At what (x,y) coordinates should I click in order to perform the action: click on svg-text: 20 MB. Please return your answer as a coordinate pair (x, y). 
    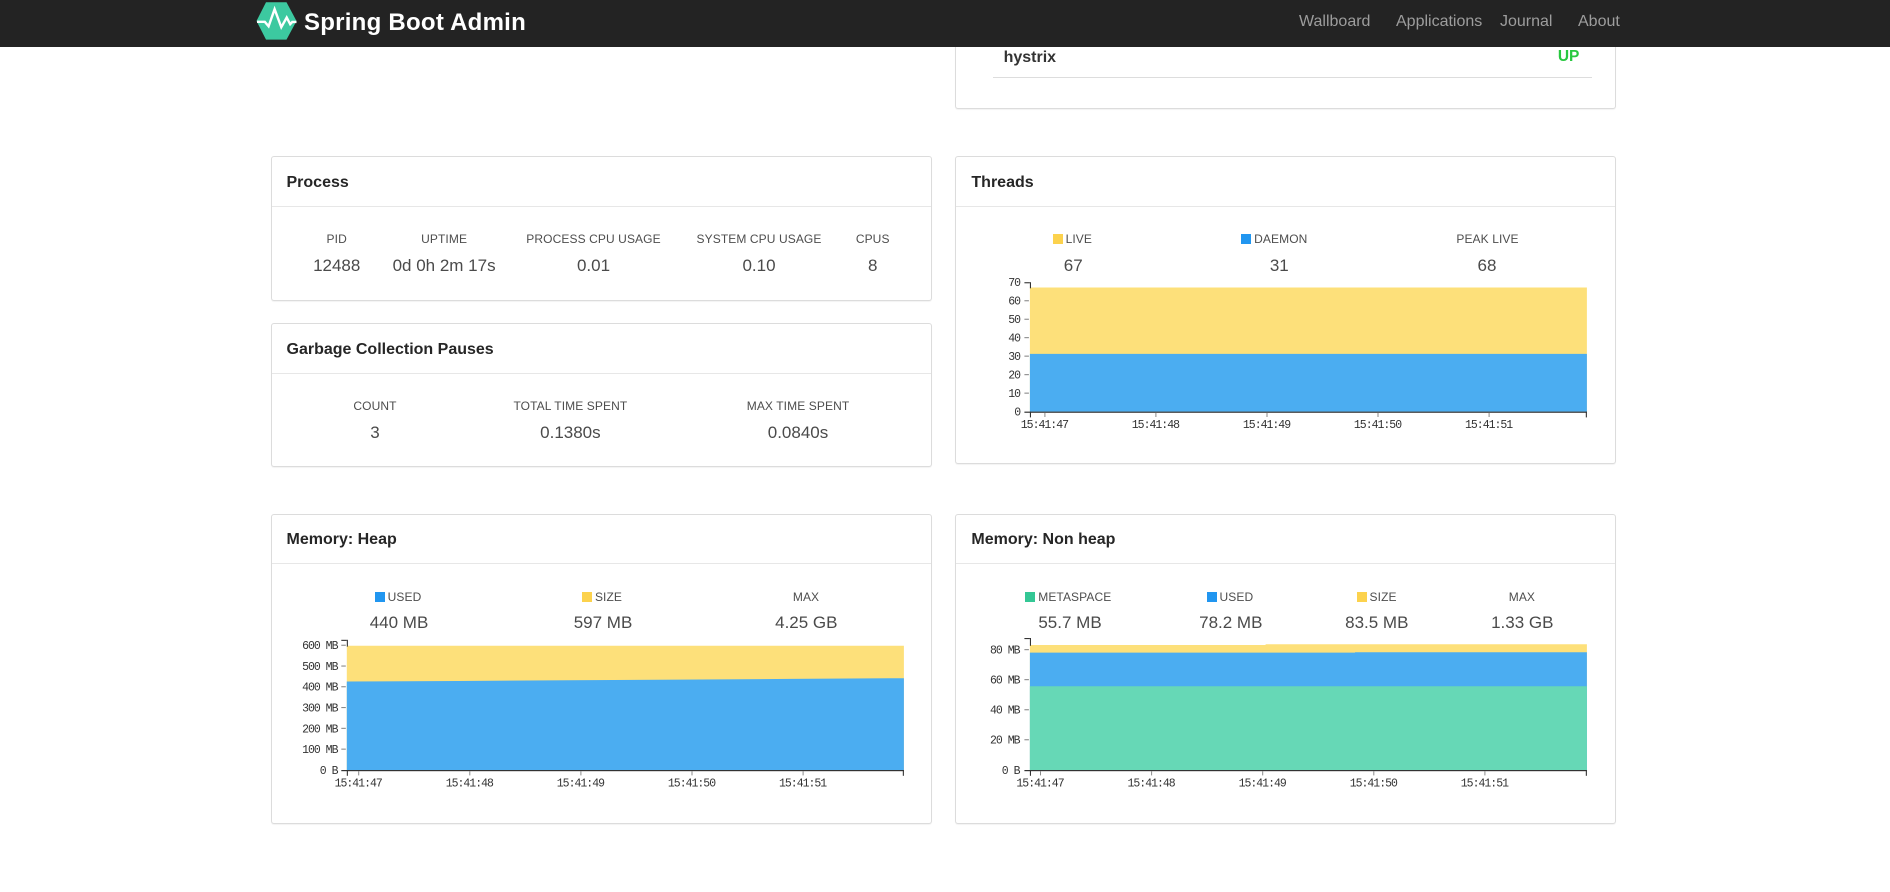
    Looking at the image, I should click on (1005, 740).